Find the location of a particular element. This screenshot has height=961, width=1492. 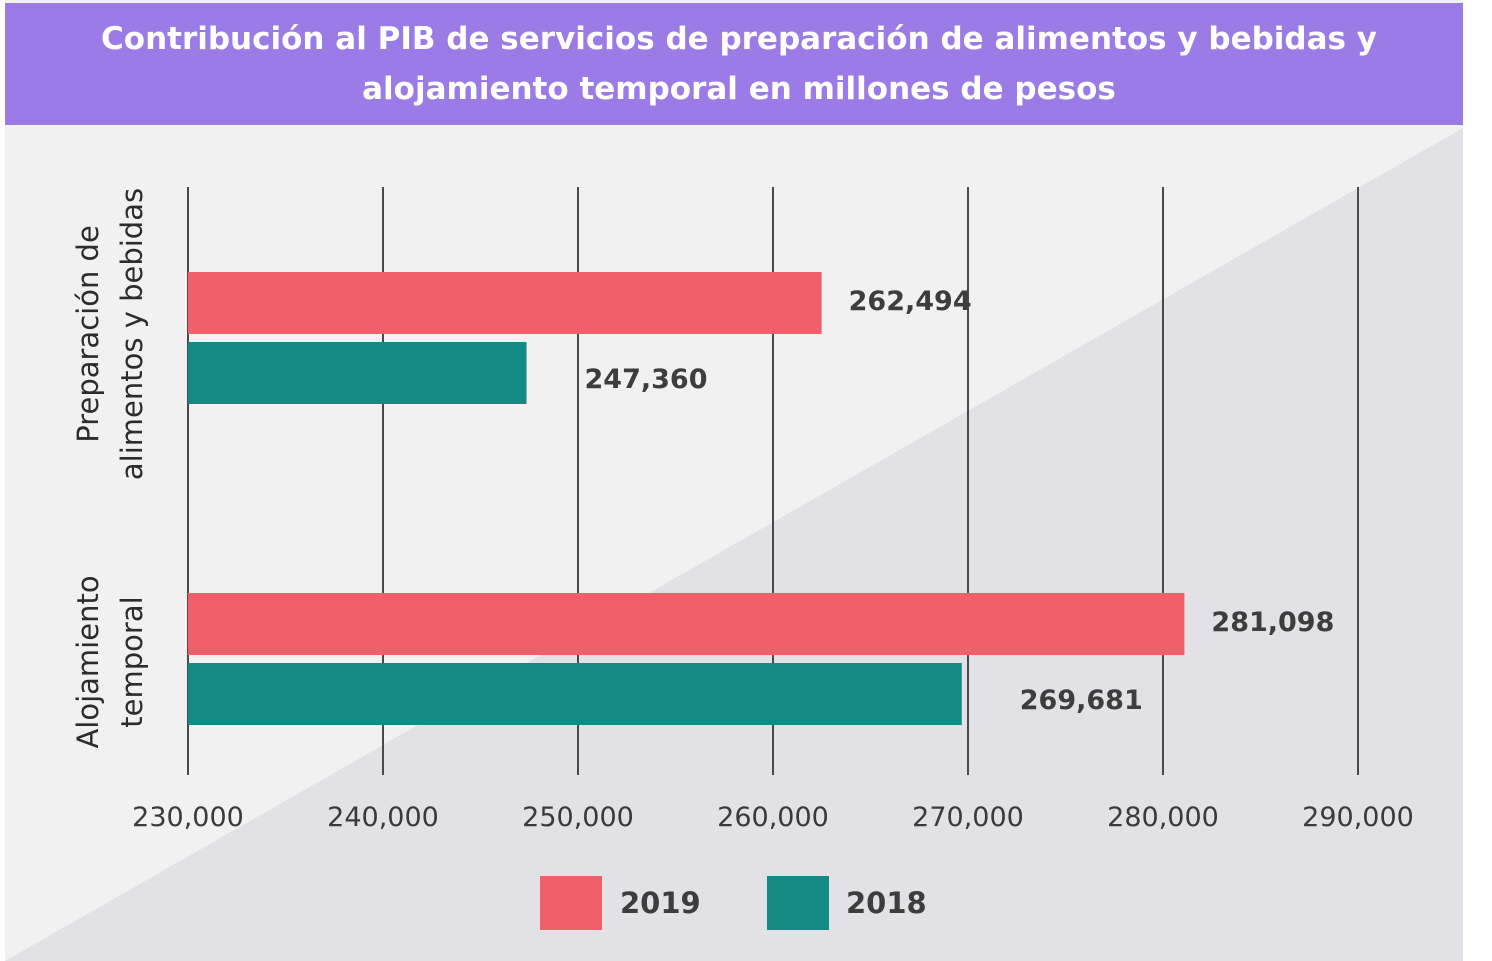

legend: 2019 2018 is located at coordinates (733, 903).